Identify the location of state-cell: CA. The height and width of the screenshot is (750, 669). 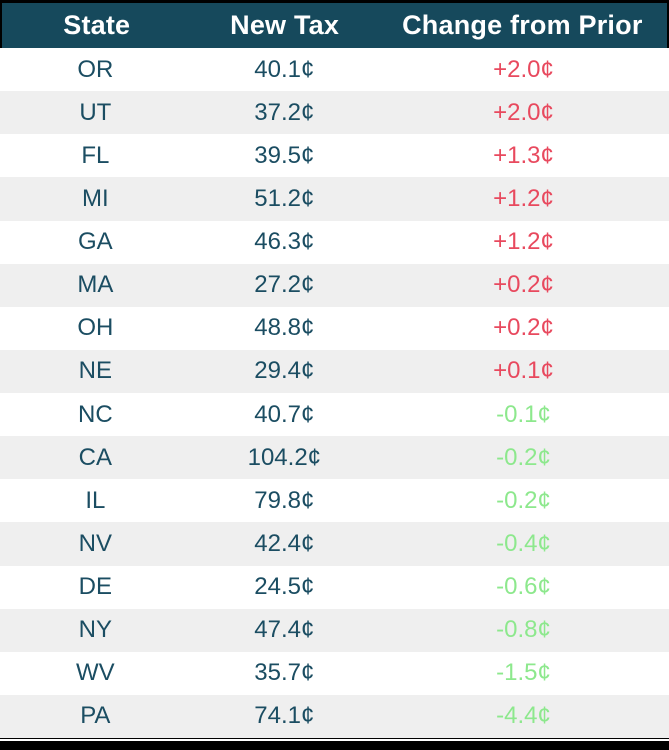
(95, 457).